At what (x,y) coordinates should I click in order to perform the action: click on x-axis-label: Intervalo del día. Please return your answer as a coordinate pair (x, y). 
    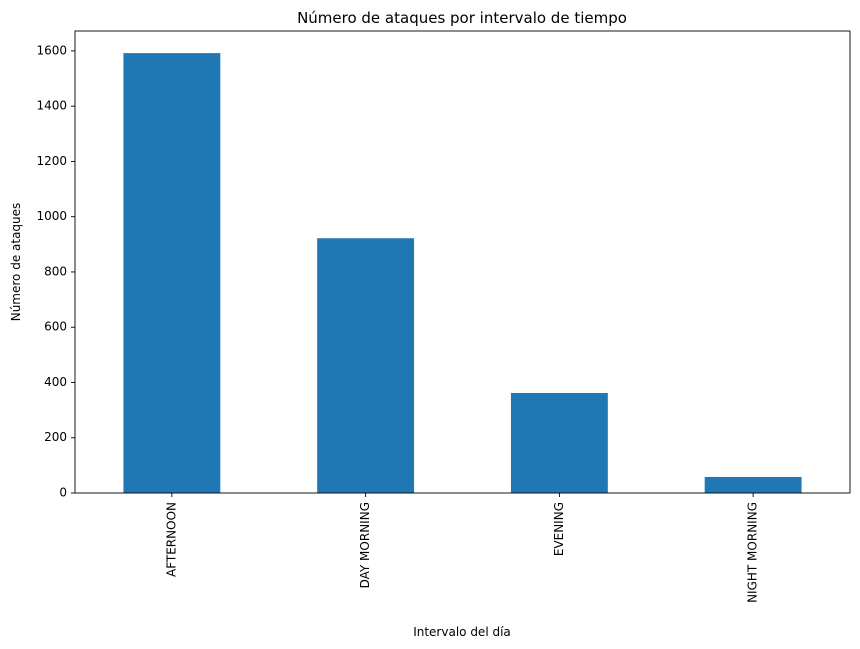
    Looking at the image, I should click on (462, 632).